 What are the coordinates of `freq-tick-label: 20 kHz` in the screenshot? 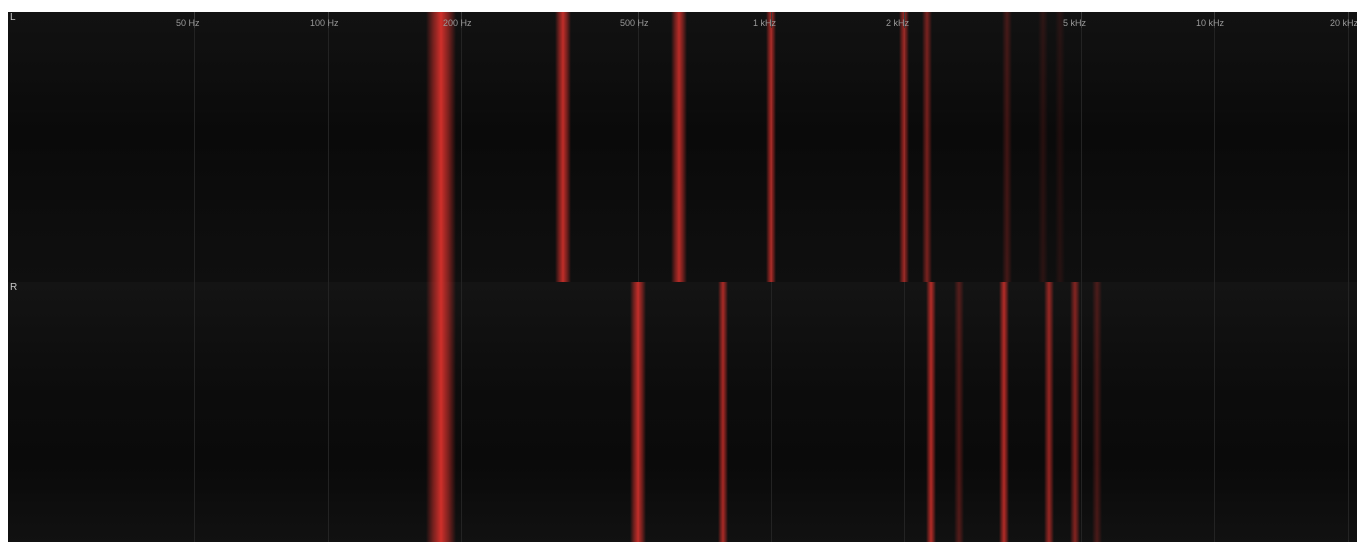 It's located at (1343, 23).